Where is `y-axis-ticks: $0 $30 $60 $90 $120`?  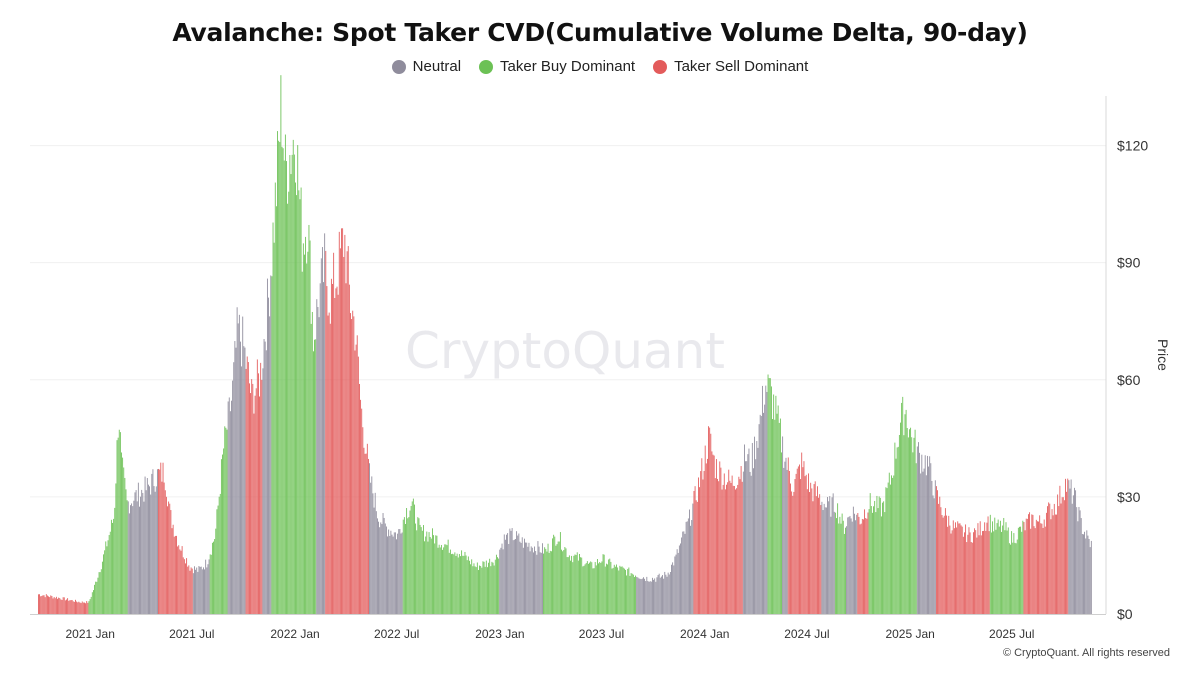 y-axis-ticks: $0 $30 $60 $90 $120 is located at coordinates (1132, 380).